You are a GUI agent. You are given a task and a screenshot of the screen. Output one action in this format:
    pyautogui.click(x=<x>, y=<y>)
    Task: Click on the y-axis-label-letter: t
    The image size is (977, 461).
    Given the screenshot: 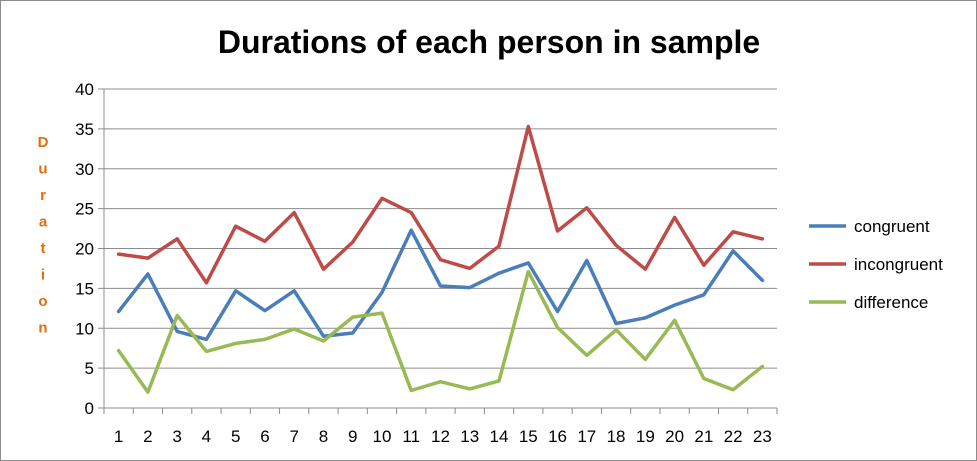 What is the action you would take?
    pyautogui.click(x=43, y=248)
    